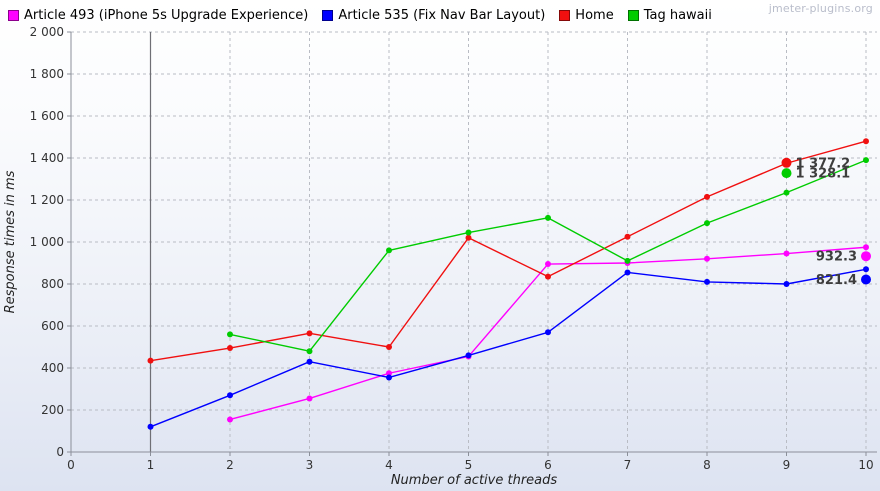 This screenshot has height=491, width=880. I want to click on y-tick-label: 1 400, so click(47, 158).